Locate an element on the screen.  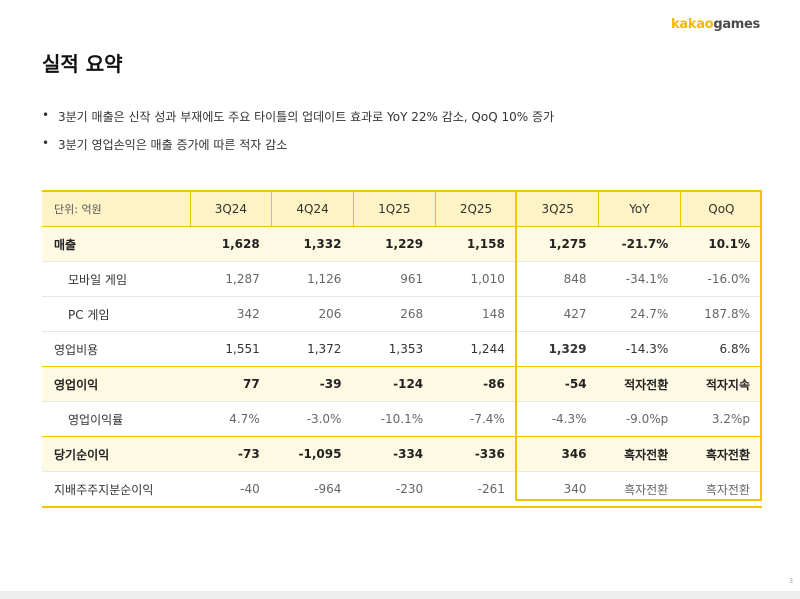
table-cell: -334 is located at coordinates (394, 454).